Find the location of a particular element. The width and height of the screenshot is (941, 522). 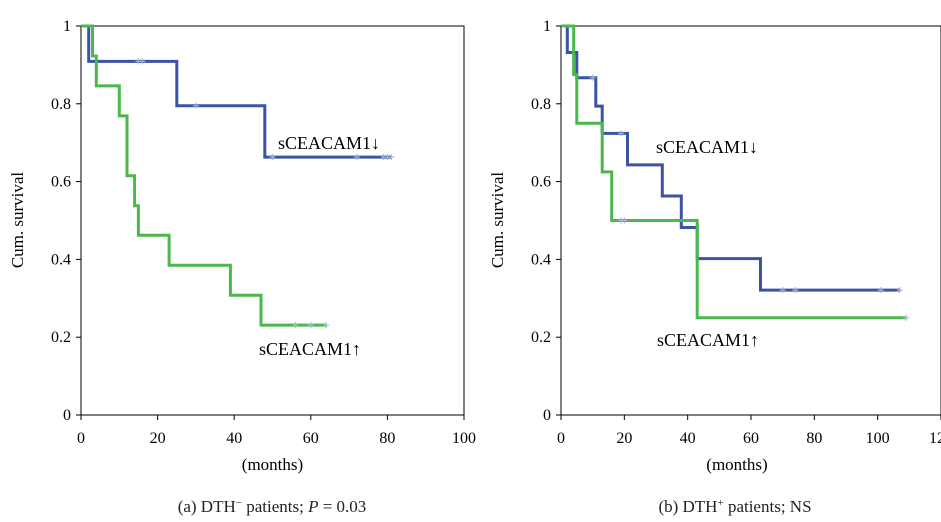

panel-caption: (b) DTH+ patients; NS is located at coordinates (734, 506).